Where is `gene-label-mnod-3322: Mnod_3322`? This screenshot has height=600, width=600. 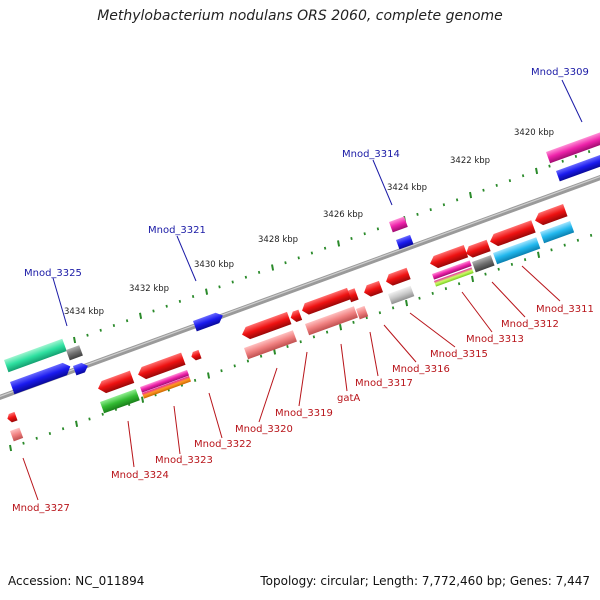
gene-label-mnod-3322: Mnod_3322 is located at coordinates (223, 444).